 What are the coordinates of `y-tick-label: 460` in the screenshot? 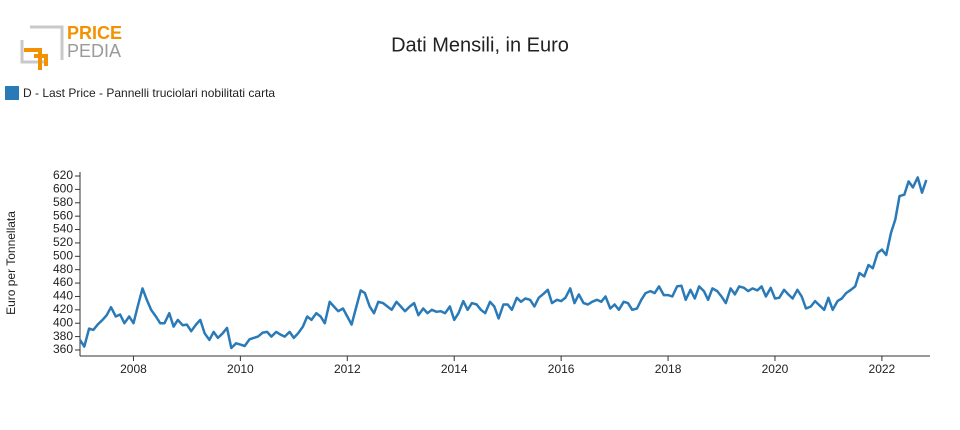 It's located at (63, 282).